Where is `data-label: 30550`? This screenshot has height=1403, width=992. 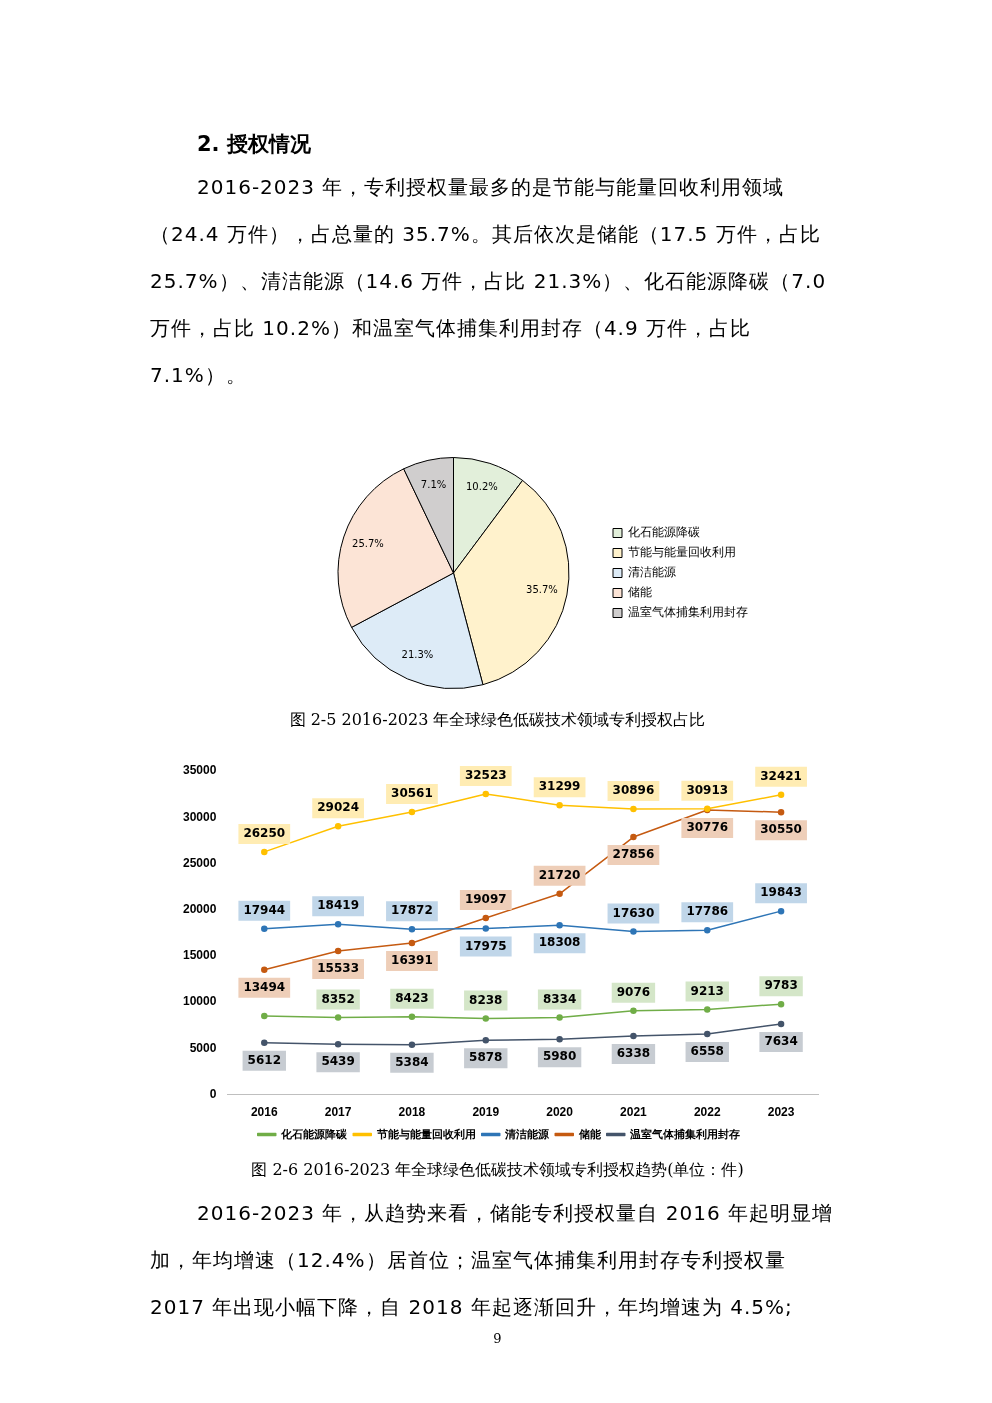
data-label: 30550 is located at coordinates (781, 829).